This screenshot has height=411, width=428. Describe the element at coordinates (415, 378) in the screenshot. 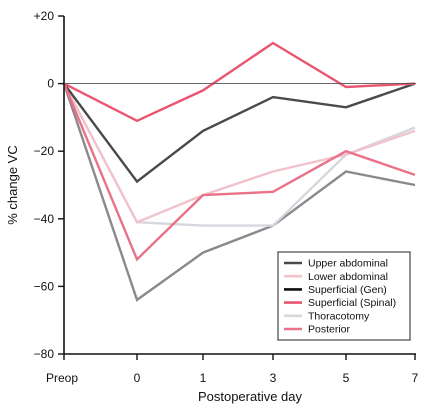

I see `x-tick-label: 7` at that location.